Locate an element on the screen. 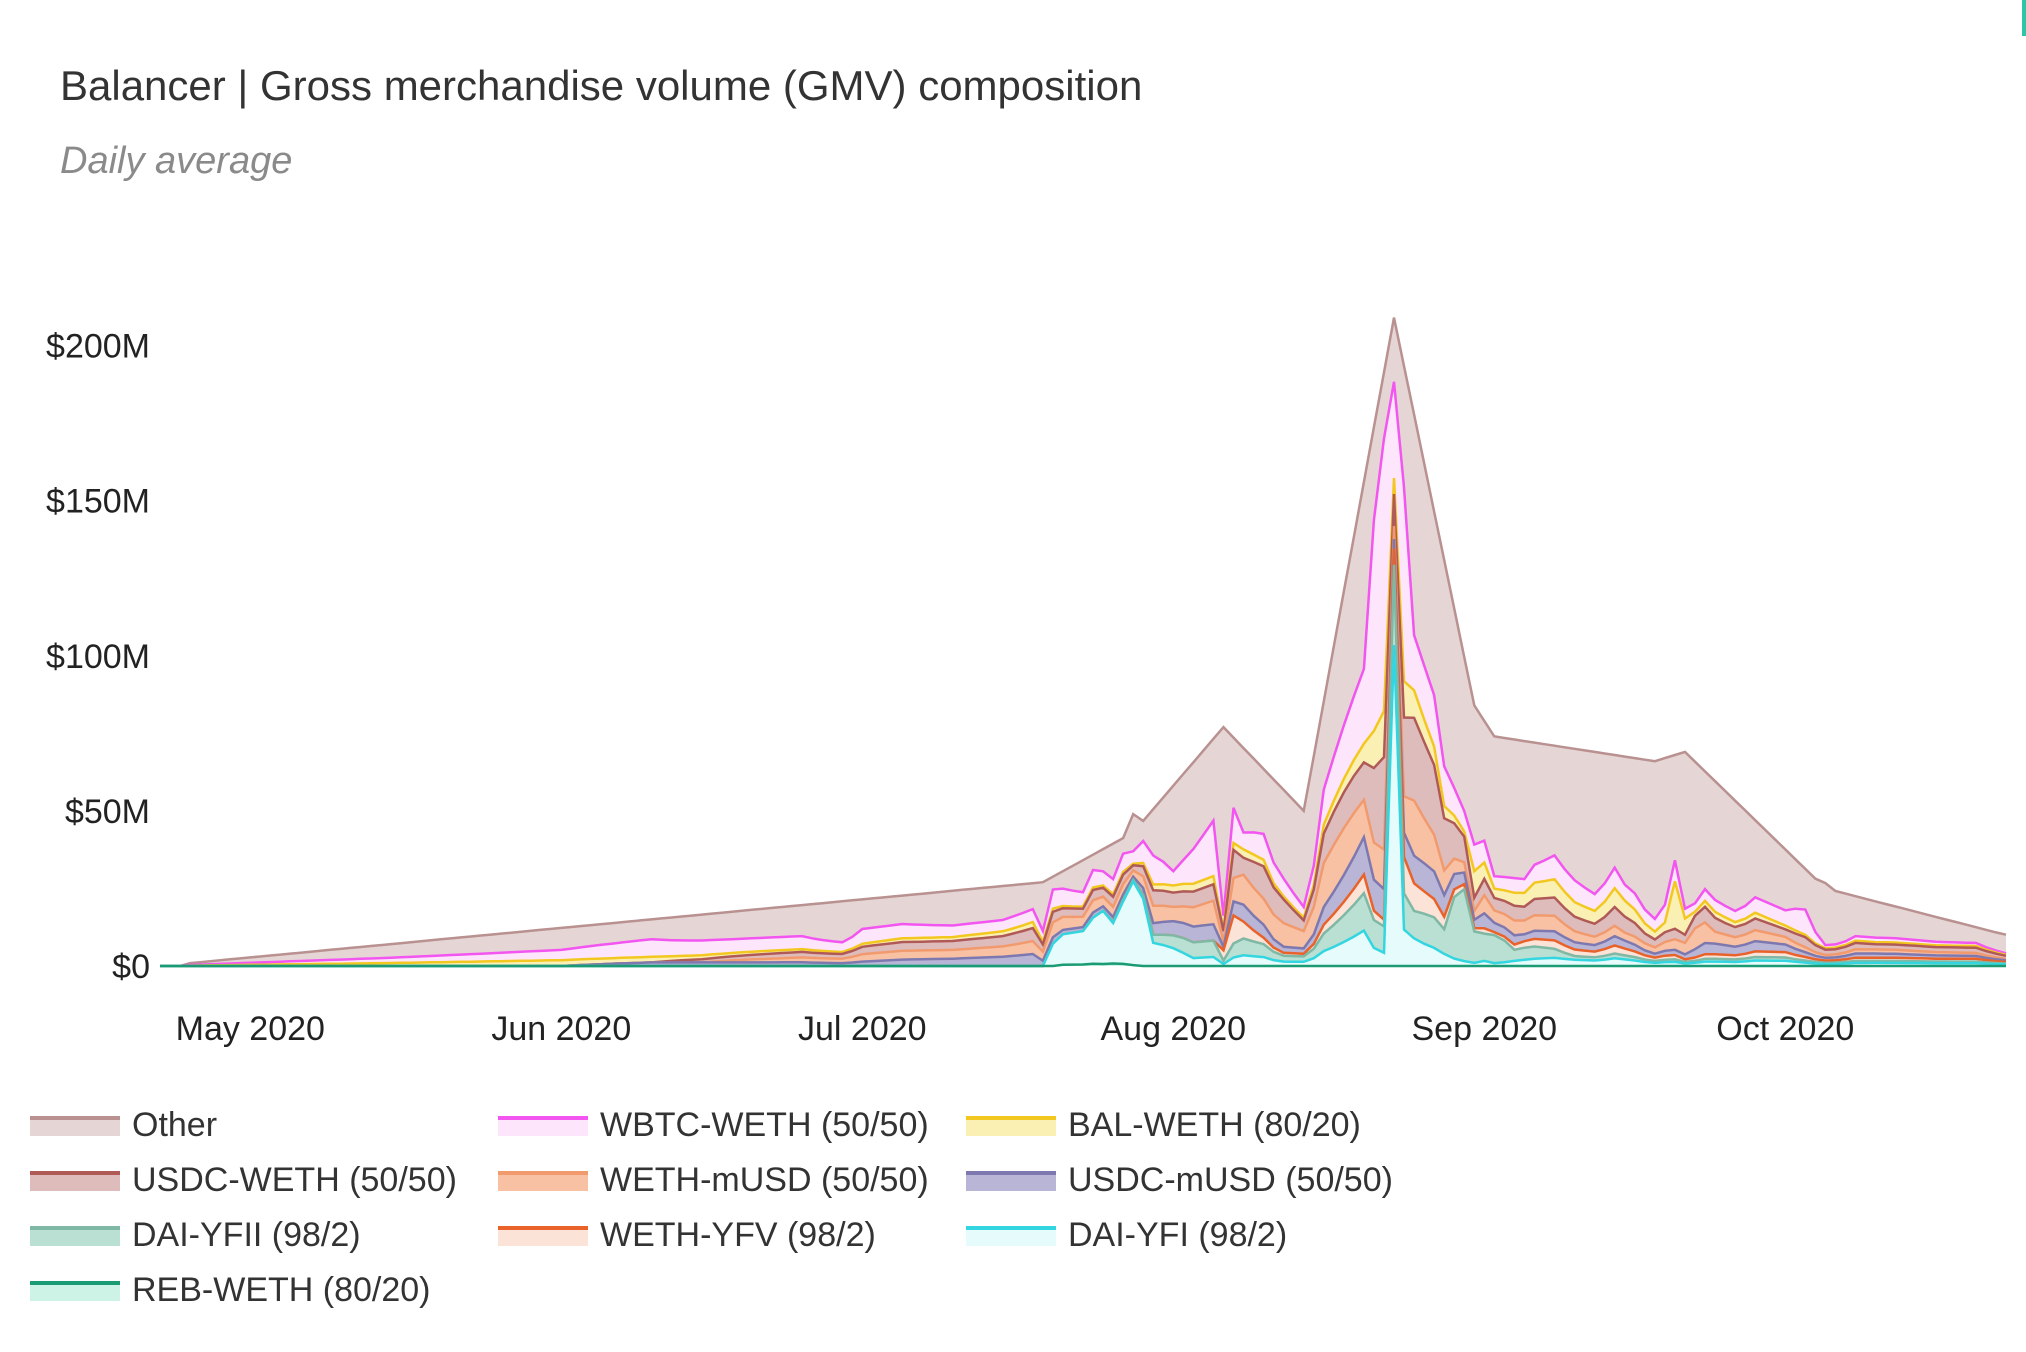 The image size is (2026, 1352). legend-item-wbtc-weth-50-50: WBTC-WETH (50/50) is located at coordinates (713, 1125).